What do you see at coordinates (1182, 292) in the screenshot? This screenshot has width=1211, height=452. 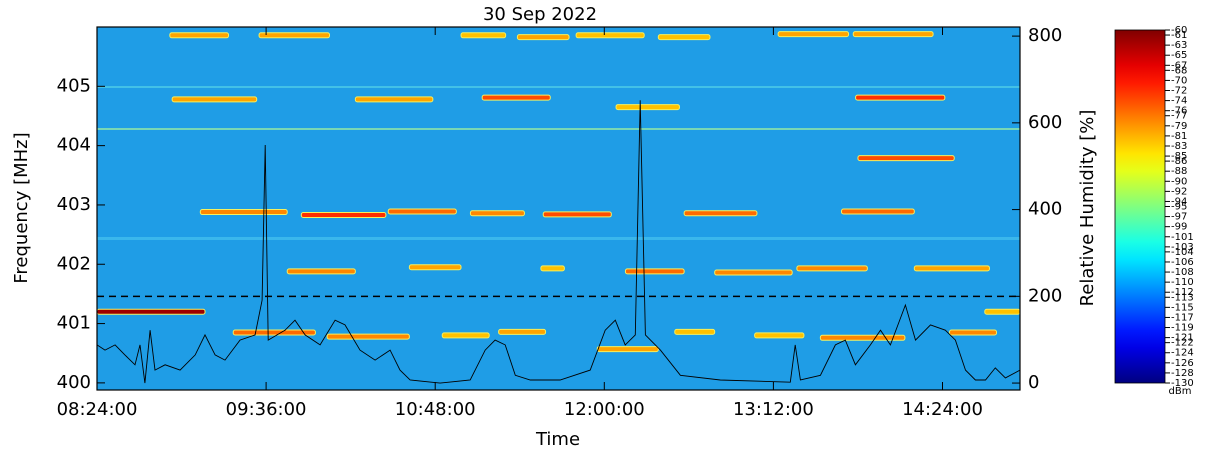 I see `colorbar-tick-label: -112` at bounding box center [1182, 292].